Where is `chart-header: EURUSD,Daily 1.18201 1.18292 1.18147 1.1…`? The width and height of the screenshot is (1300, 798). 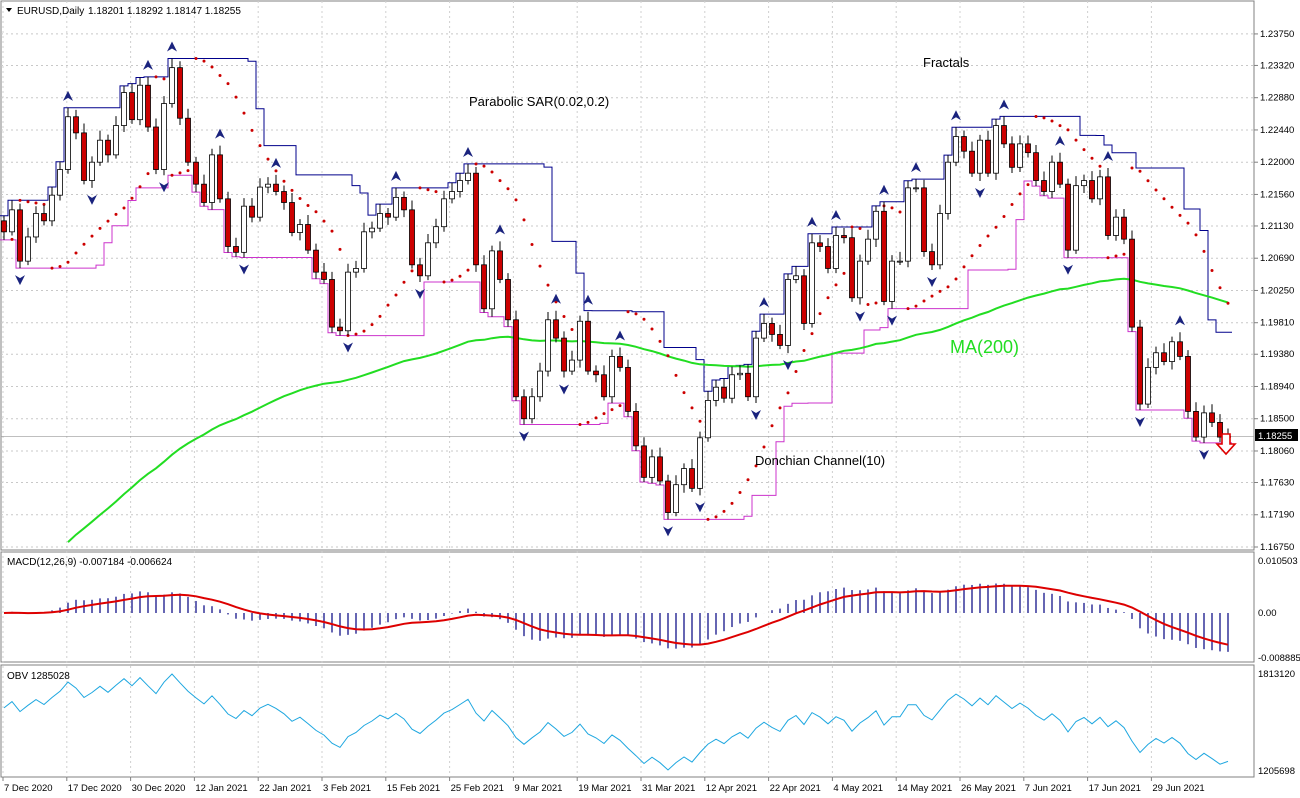
chart-header: EURUSD,Daily 1.18201 1.18292 1.18147 1.1… is located at coordinates (123, 11).